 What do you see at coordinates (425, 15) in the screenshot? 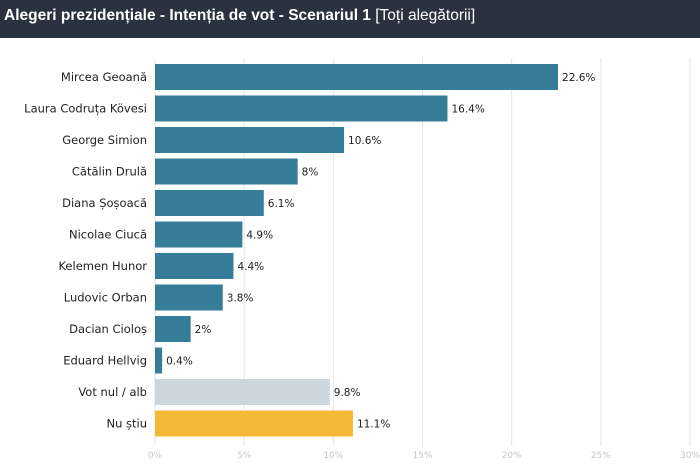
I see `chart-subtitle: [Toți alegătorii]` at bounding box center [425, 15].